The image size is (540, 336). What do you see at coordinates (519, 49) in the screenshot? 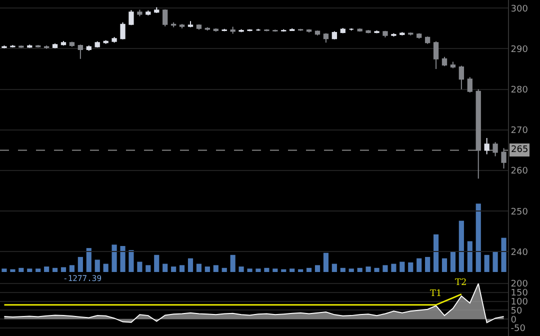
I see `y-tick-label: 290` at bounding box center [519, 49].